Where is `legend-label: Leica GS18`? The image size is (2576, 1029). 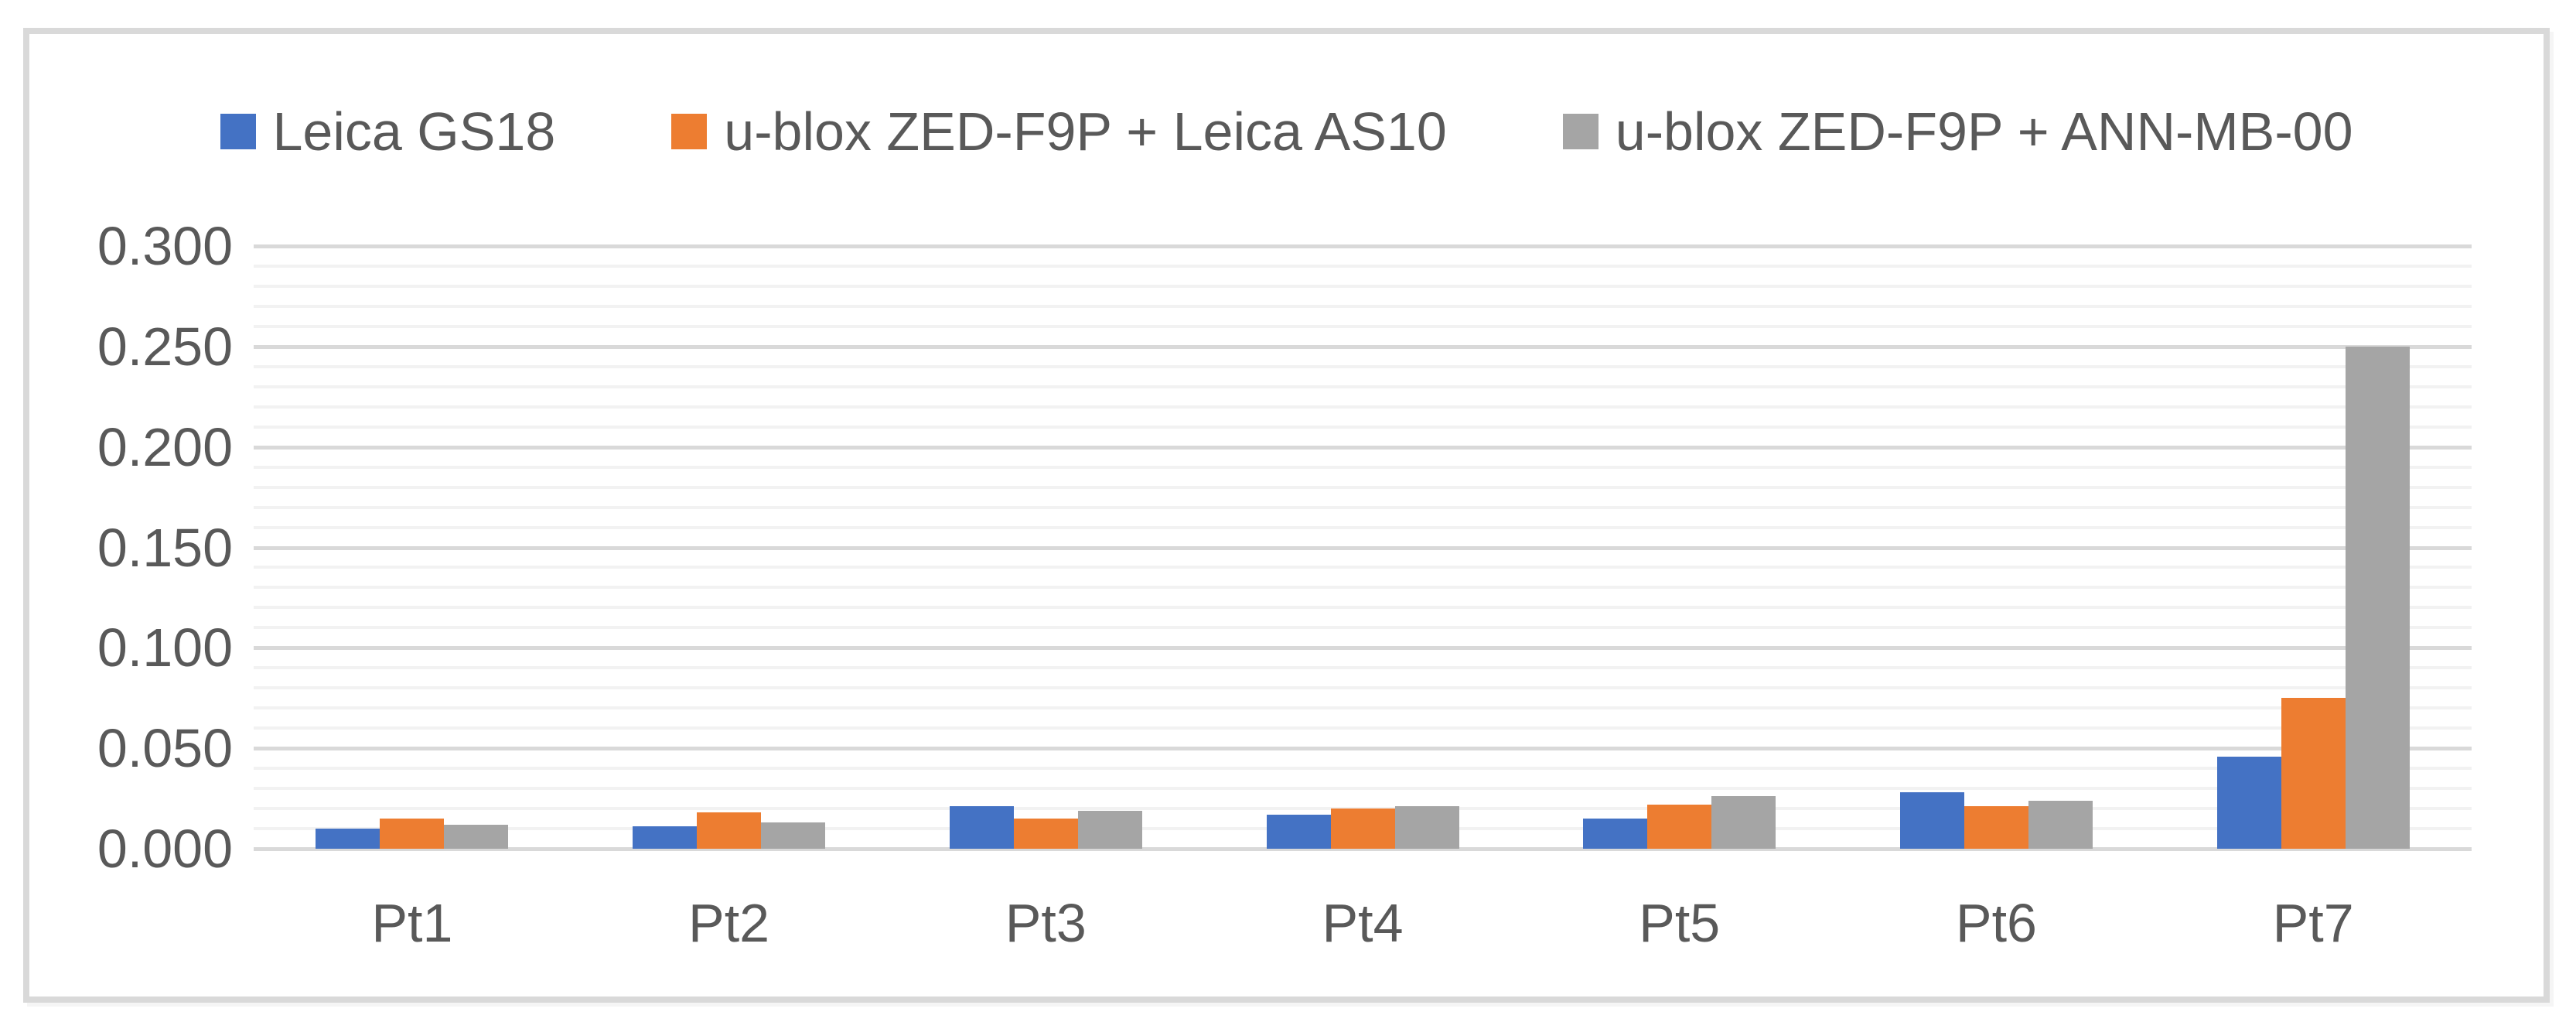
legend-label: Leica GS18 is located at coordinates (414, 131).